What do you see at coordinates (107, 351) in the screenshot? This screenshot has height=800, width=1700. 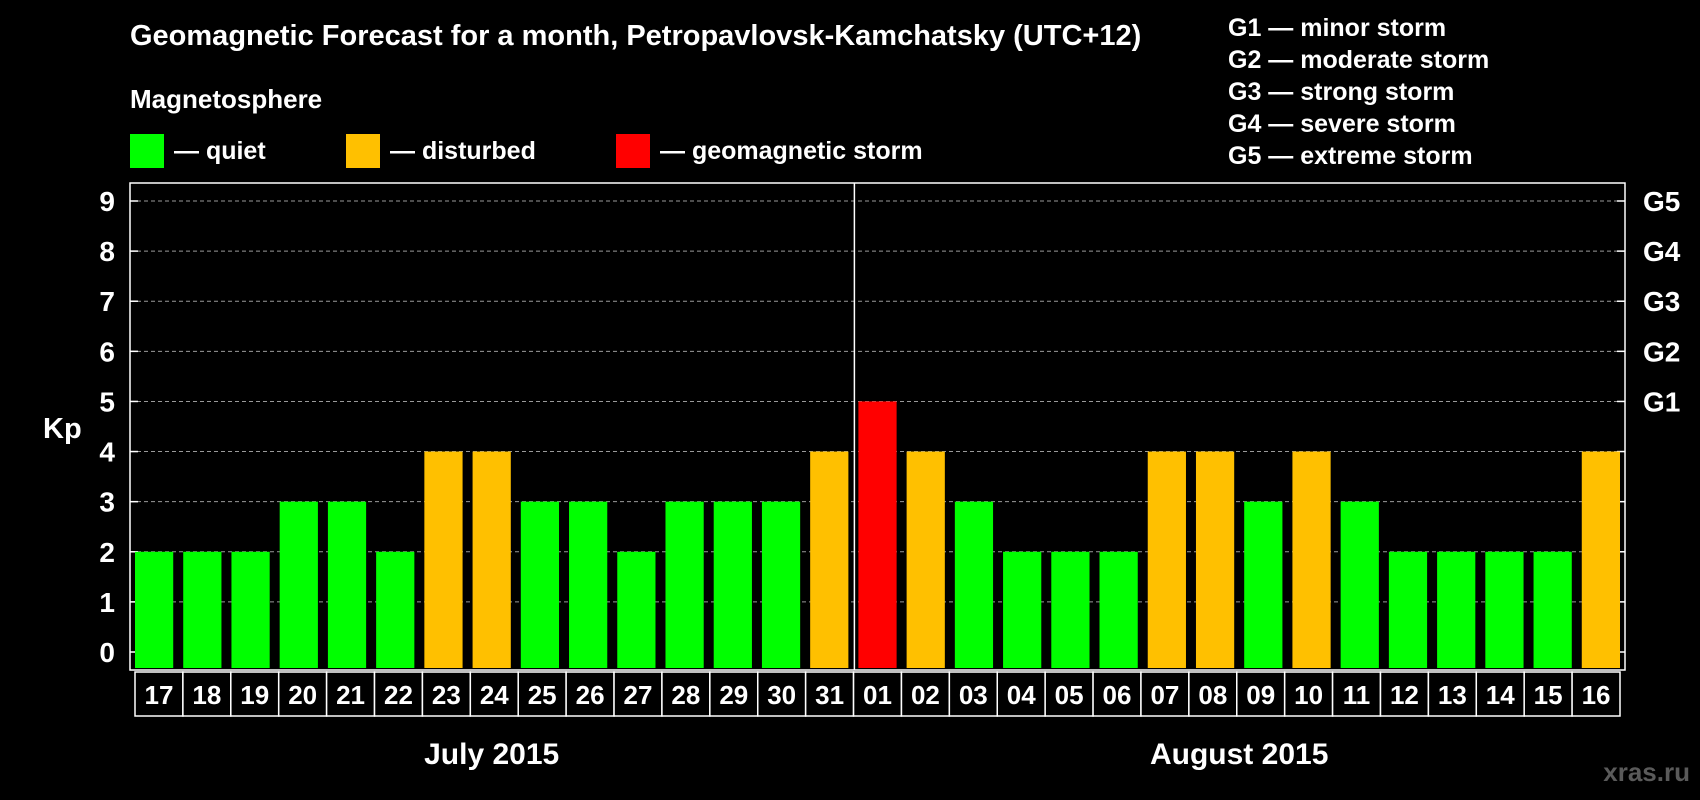 I see `y-tick-label: 6` at bounding box center [107, 351].